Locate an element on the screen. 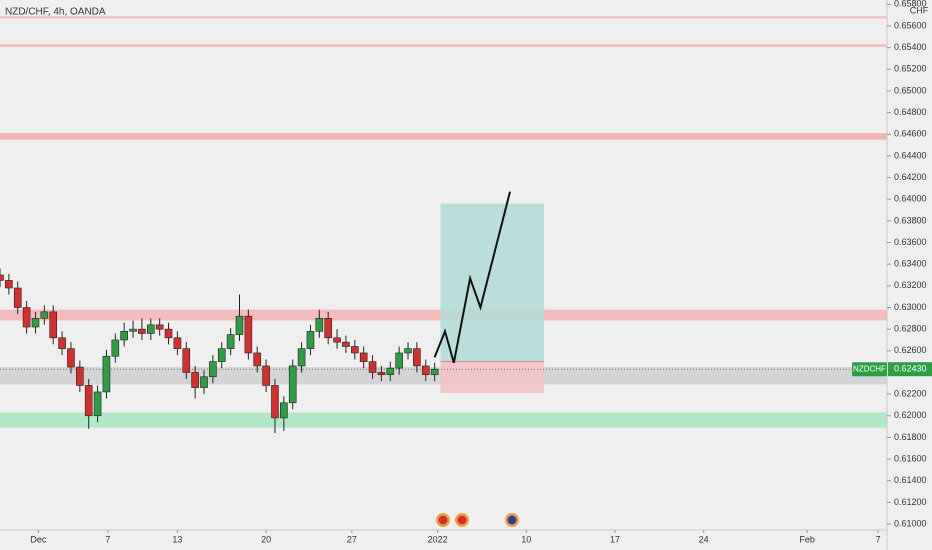 The image size is (932, 550). x-tick-label: Feb is located at coordinates (807, 539).